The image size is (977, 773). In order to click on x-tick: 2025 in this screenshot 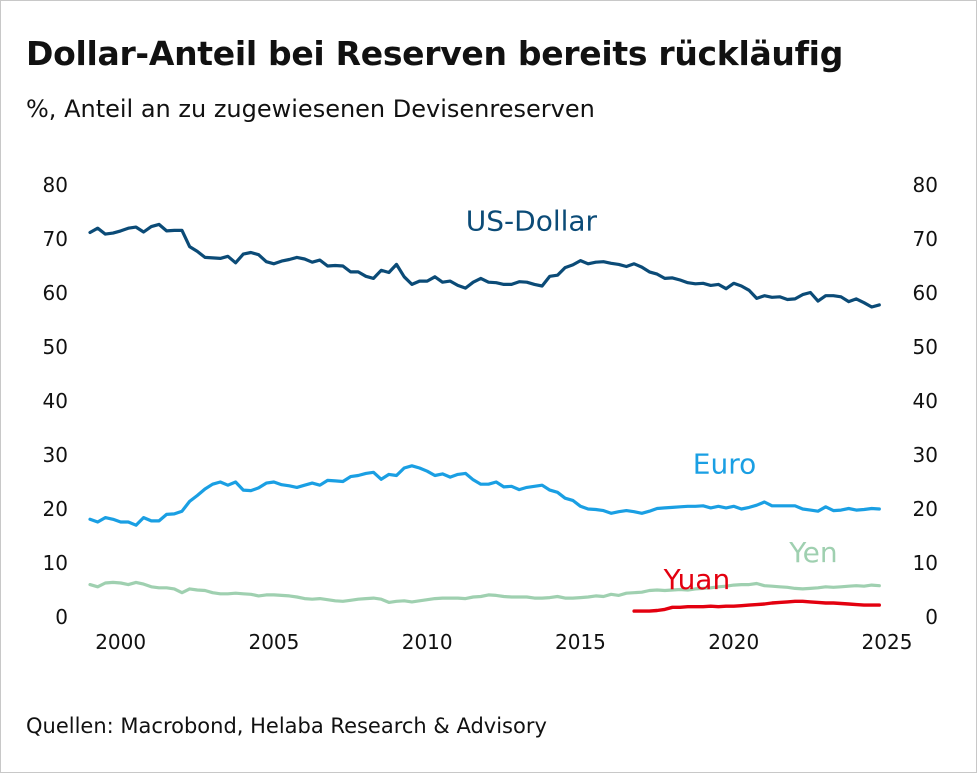, I will do `click(887, 642)`.